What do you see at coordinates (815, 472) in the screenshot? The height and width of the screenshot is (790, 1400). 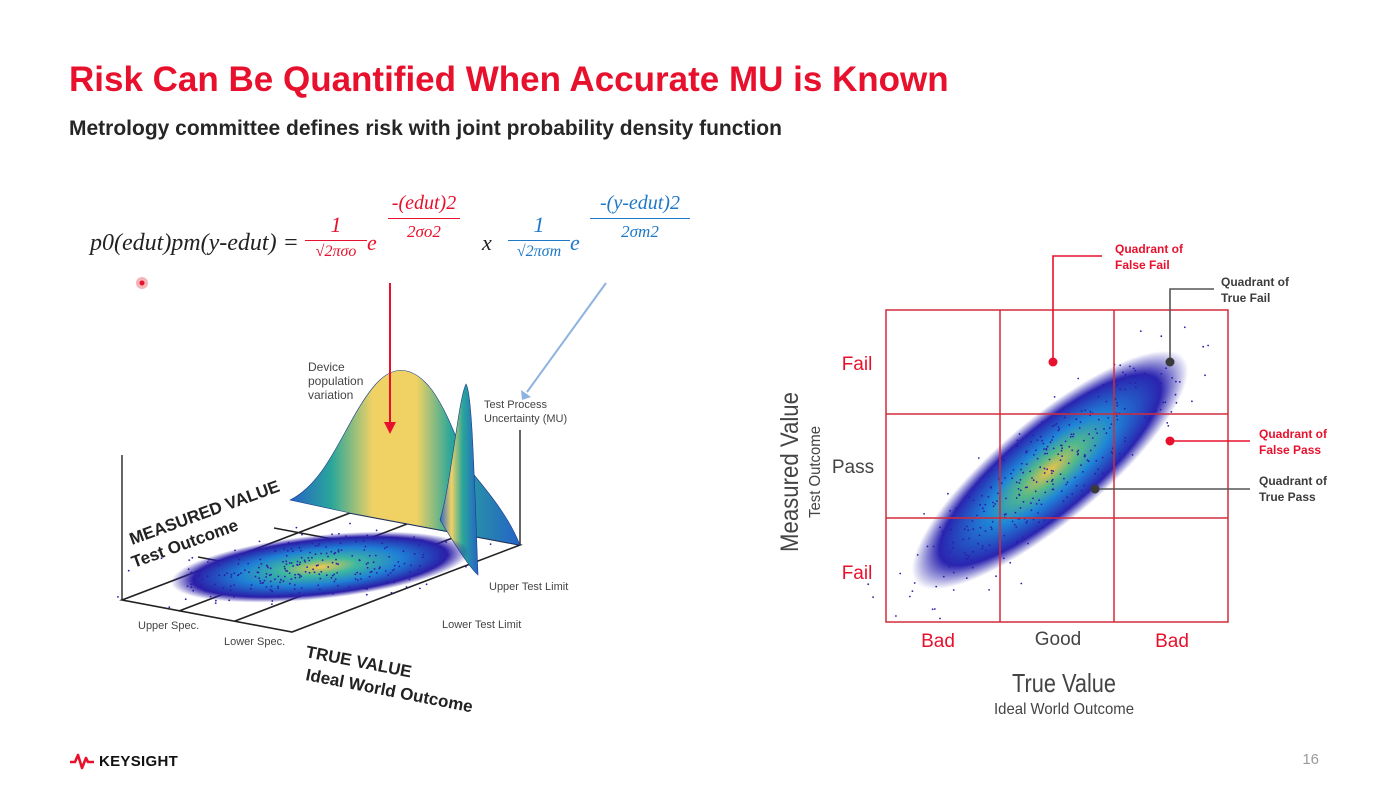 I see `y-axis-subtitle: Test Outcome` at bounding box center [815, 472].